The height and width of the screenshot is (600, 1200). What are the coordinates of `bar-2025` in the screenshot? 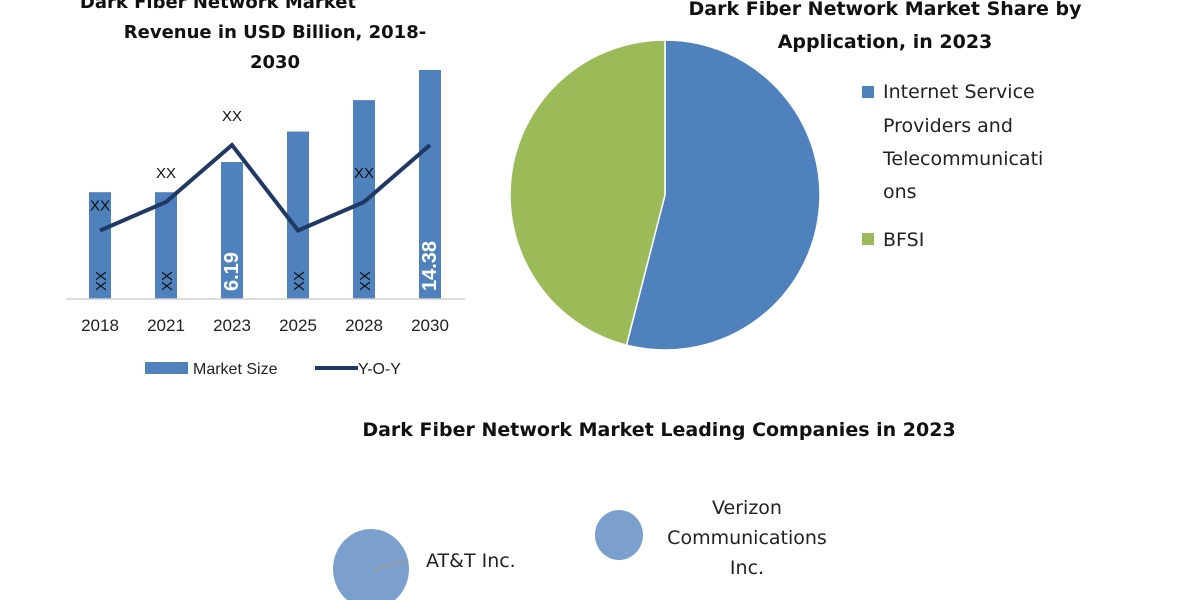 It's located at (298, 215).